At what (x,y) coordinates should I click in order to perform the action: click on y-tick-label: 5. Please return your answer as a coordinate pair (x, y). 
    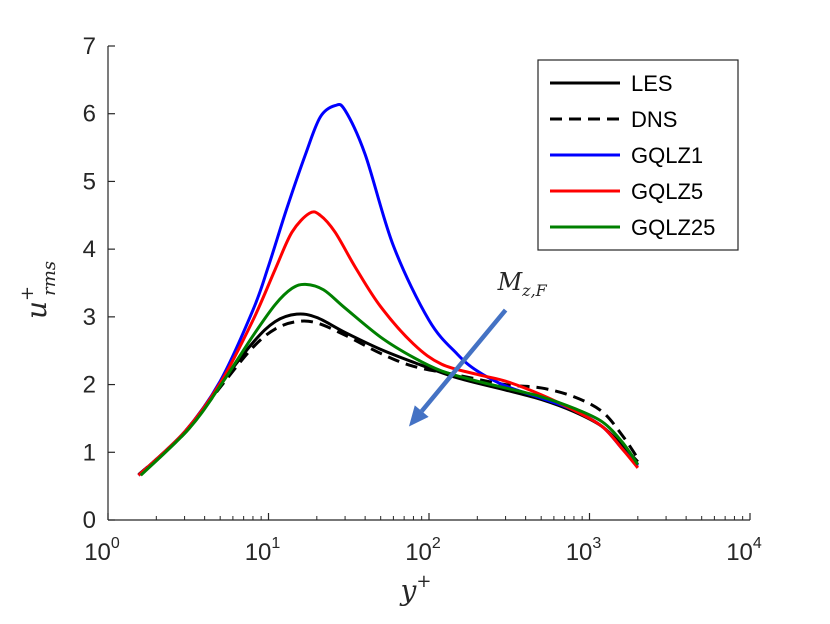
    Looking at the image, I should click on (89, 181).